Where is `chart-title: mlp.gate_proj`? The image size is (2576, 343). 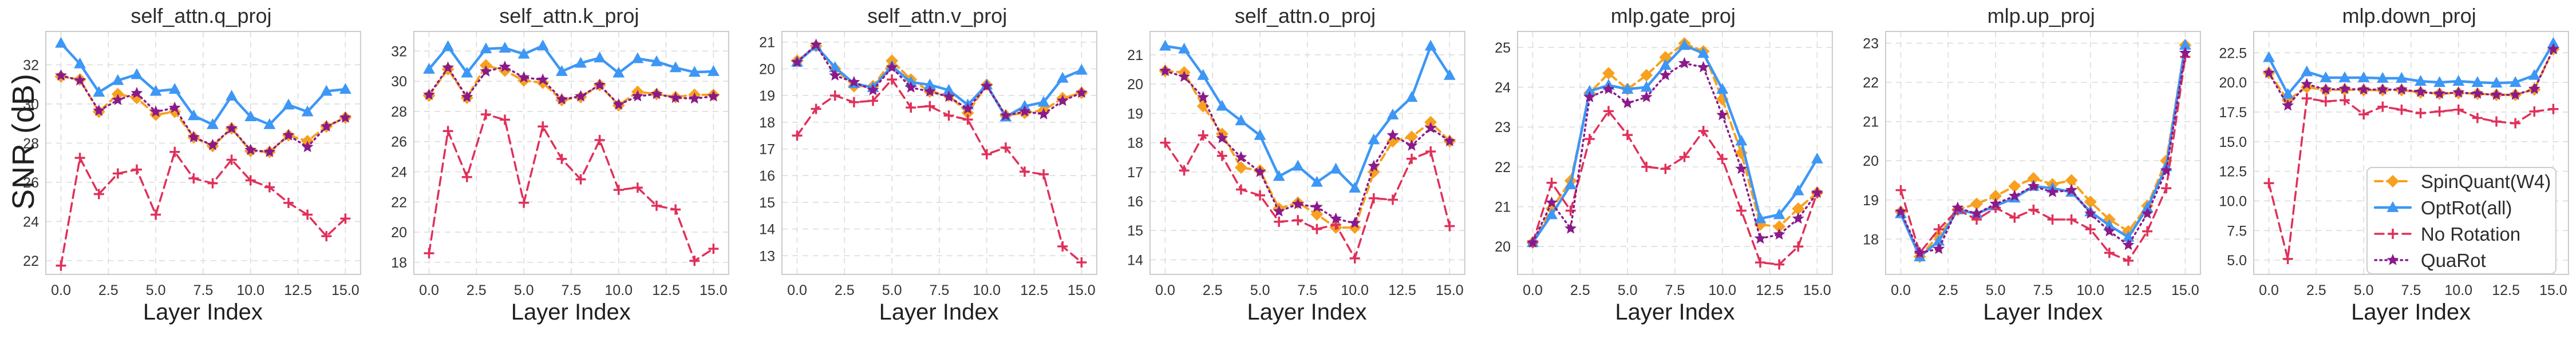 chart-title: mlp.gate_proj is located at coordinates (1673, 15).